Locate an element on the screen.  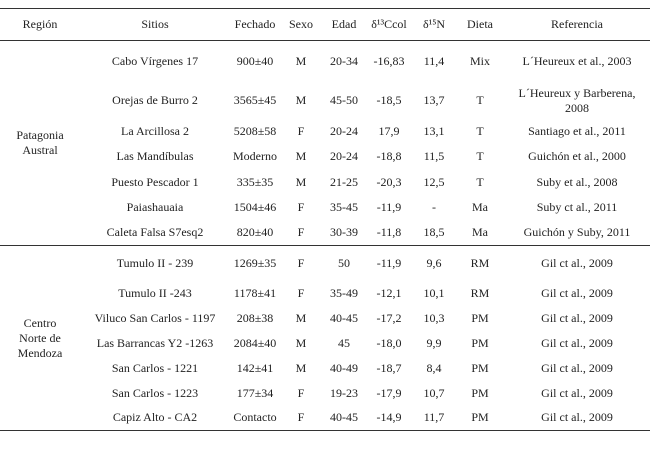
table-cell: -11,8 is located at coordinates (389, 231).